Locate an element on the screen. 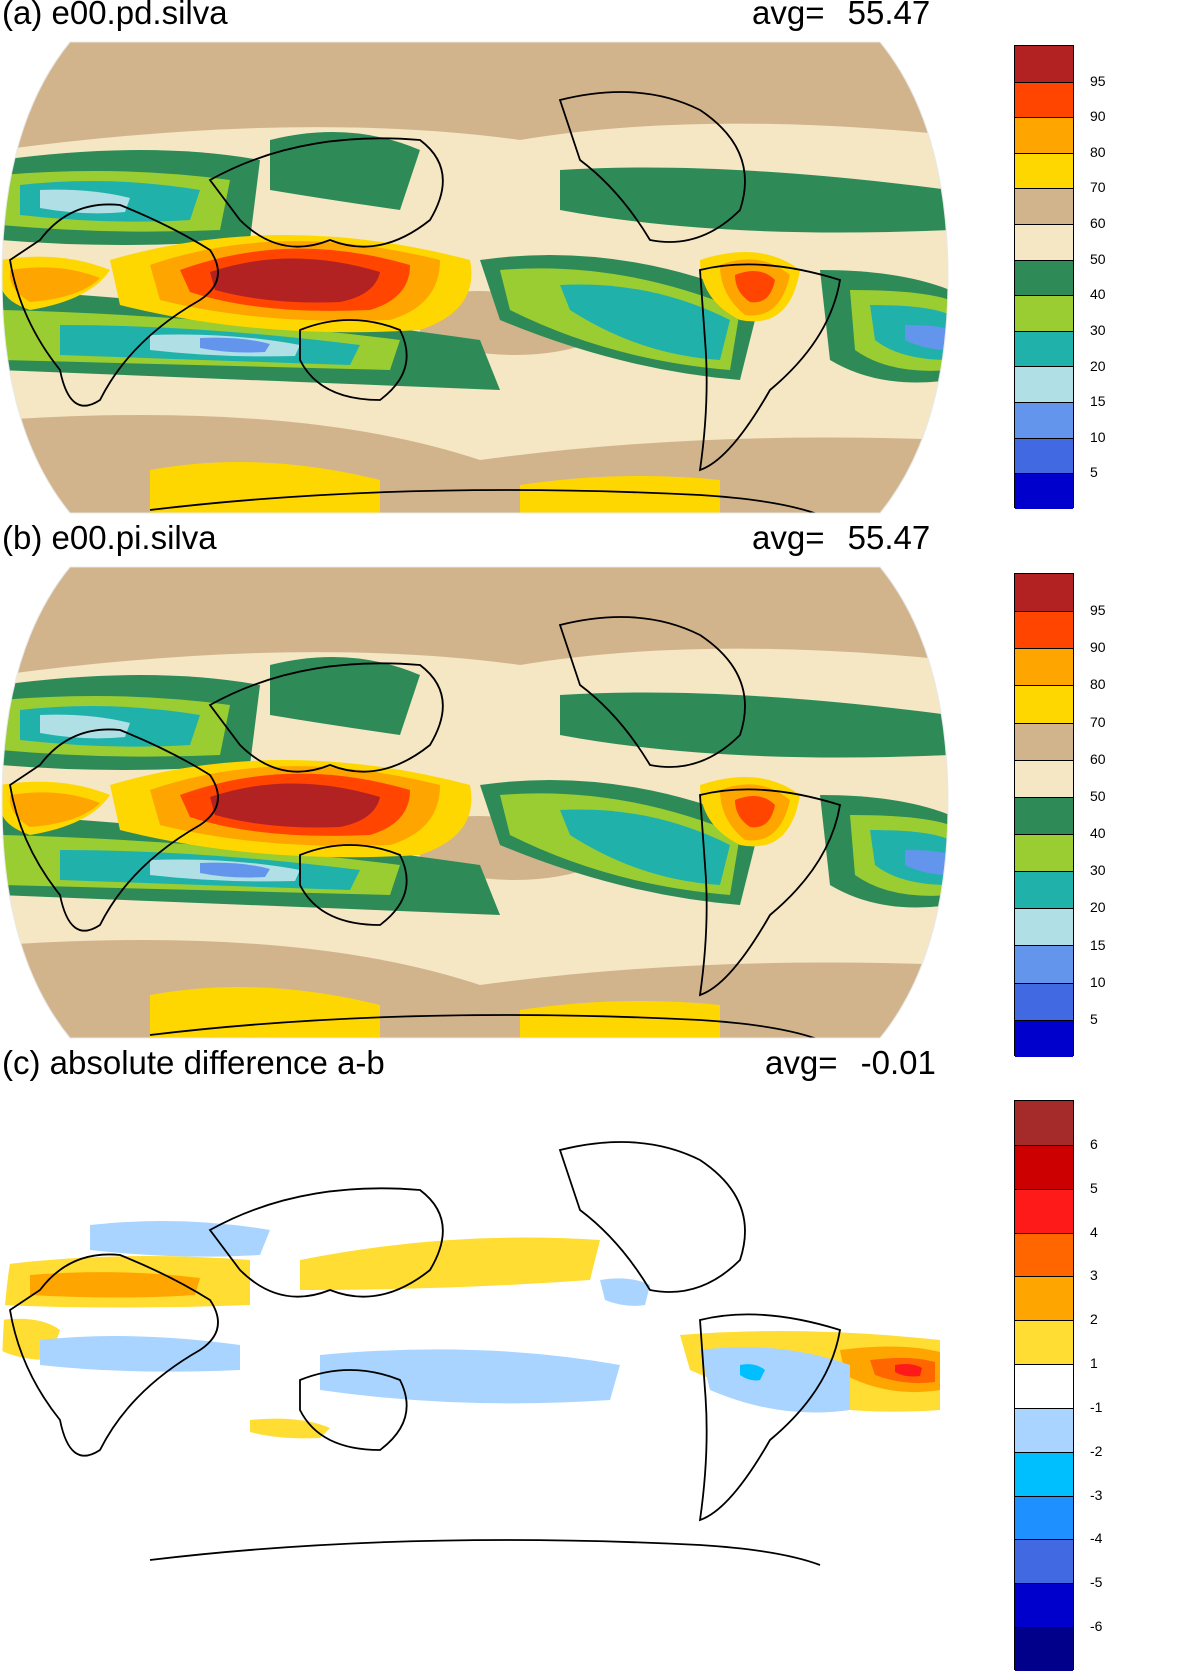 The width and height of the screenshot is (1183, 1677). colorbar-tick-label: 1 is located at coordinates (1094, 1363).